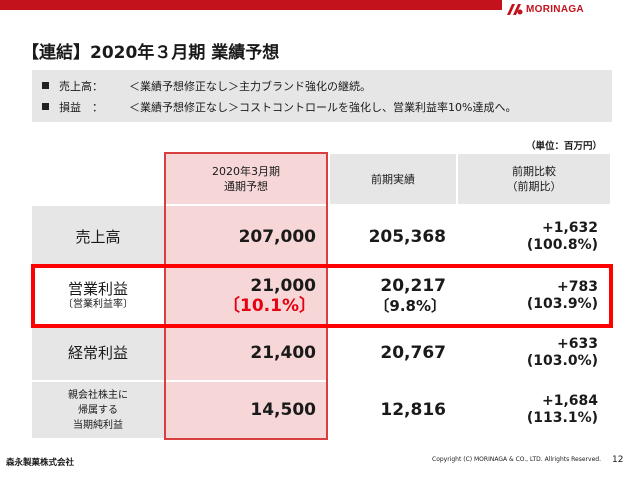 This screenshot has width=640, height=480. I want to click on brand-name: MORINAGA, so click(555, 9).